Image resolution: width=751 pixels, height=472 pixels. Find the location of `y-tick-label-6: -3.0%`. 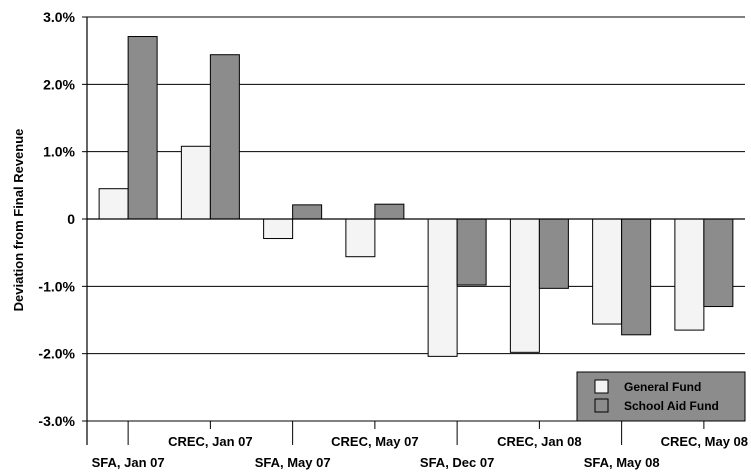

y-tick-label-6: -3.0% is located at coordinates (56, 421).